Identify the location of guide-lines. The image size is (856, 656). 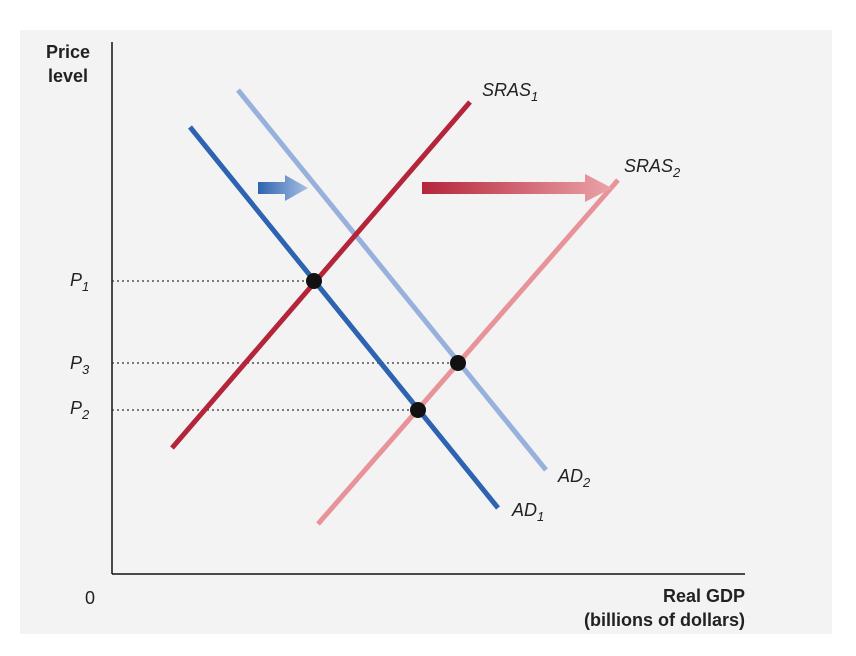
(285, 345).